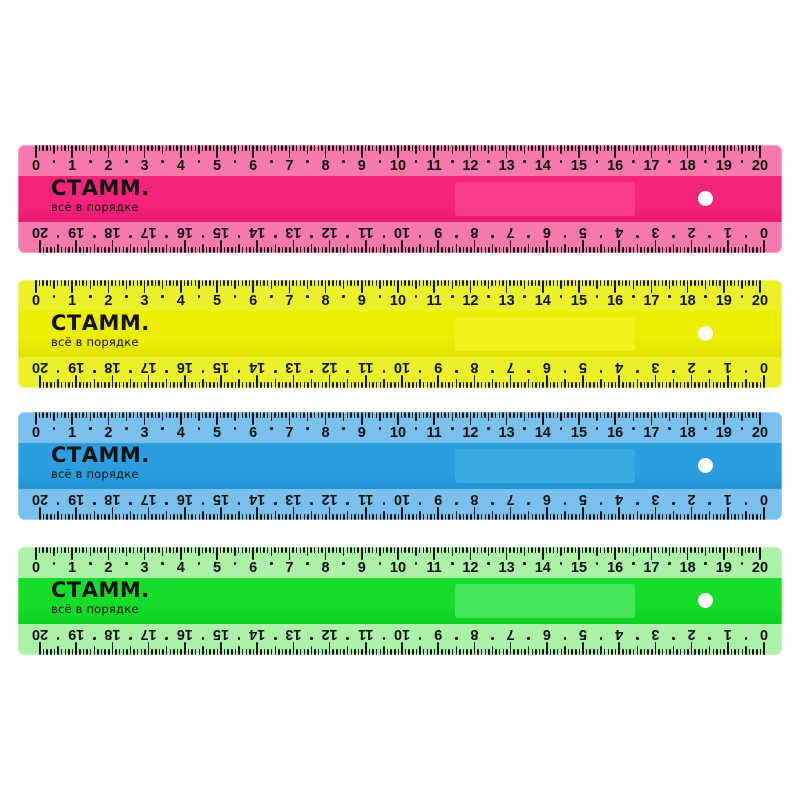  I want to click on scale-numbers: 0 1 2 3 4 5 6 7 8 9 10 11 12 13 14 15 16 17 18 19 20, so click(400, 301).